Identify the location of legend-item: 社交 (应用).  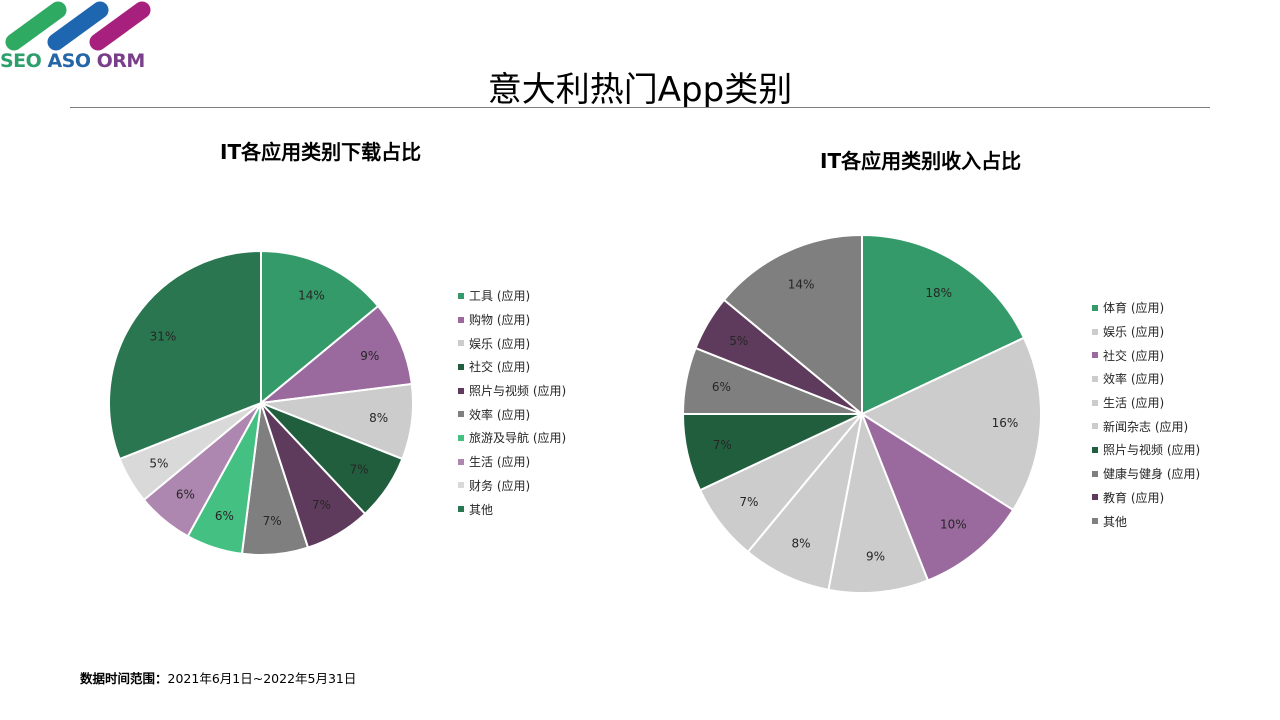
(512, 367).